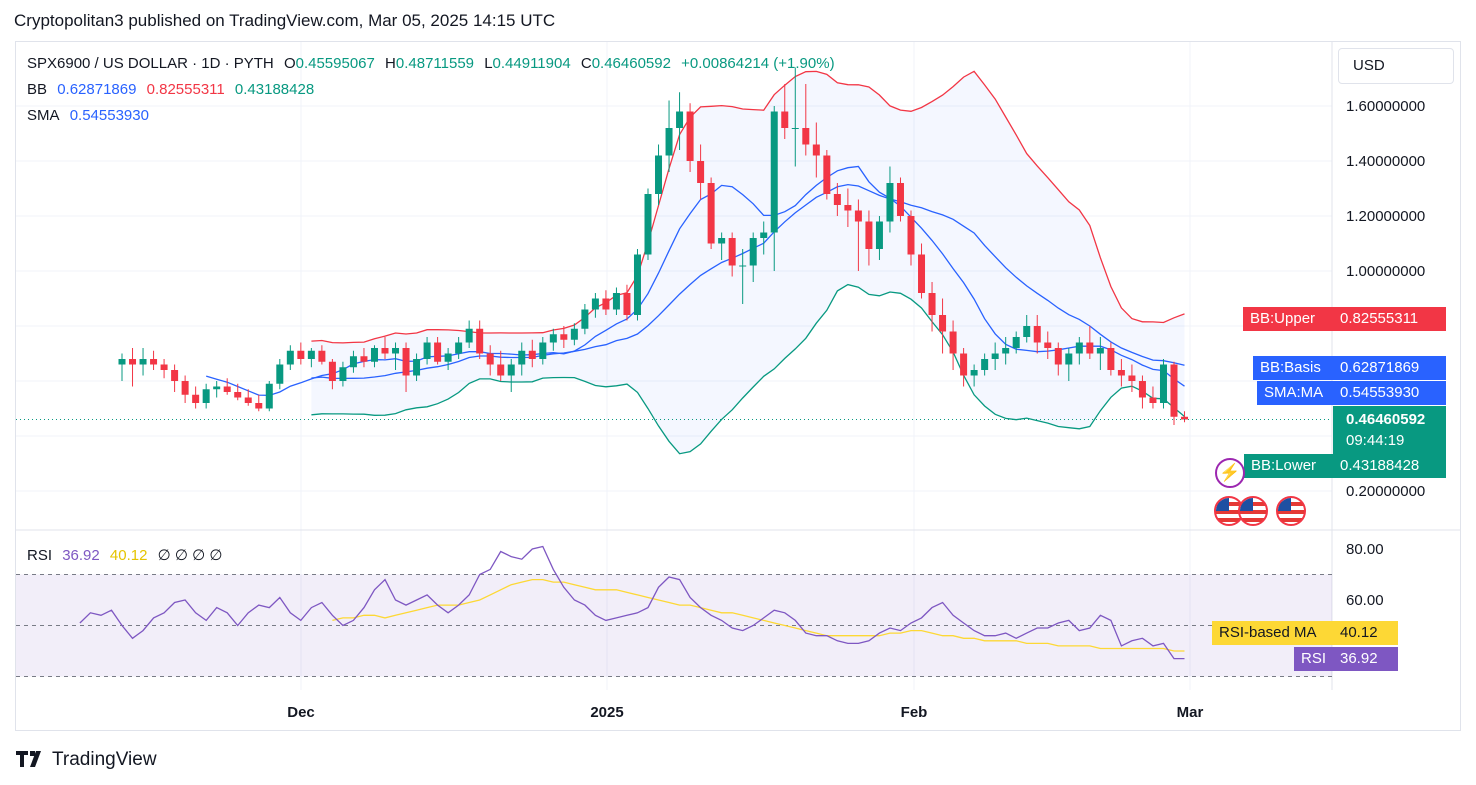  Describe the element at coordinates (1396, 66) in the screenshot. I see `currency-button: USD` at that location.